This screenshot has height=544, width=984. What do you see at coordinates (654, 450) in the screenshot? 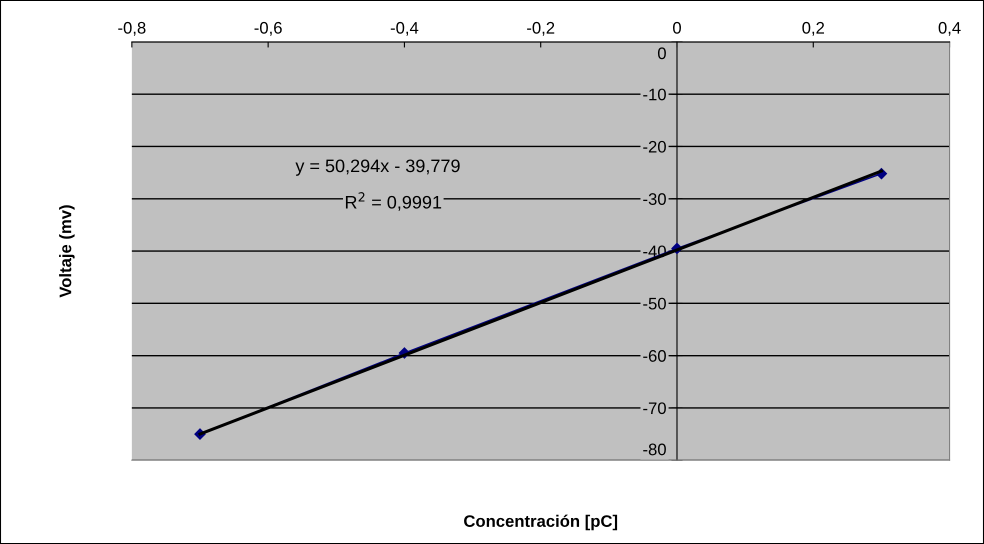
I see `y-tick-label: -80` at bounding box center [654, 450].